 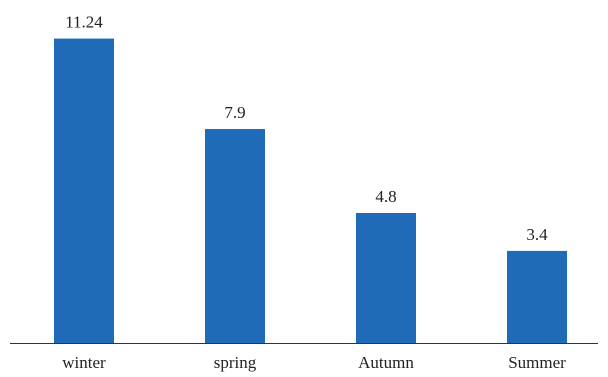 What do you see at coordinates (84, 190) in the screenshot?
I see `bar-winter` at bounding box center [84, 190].